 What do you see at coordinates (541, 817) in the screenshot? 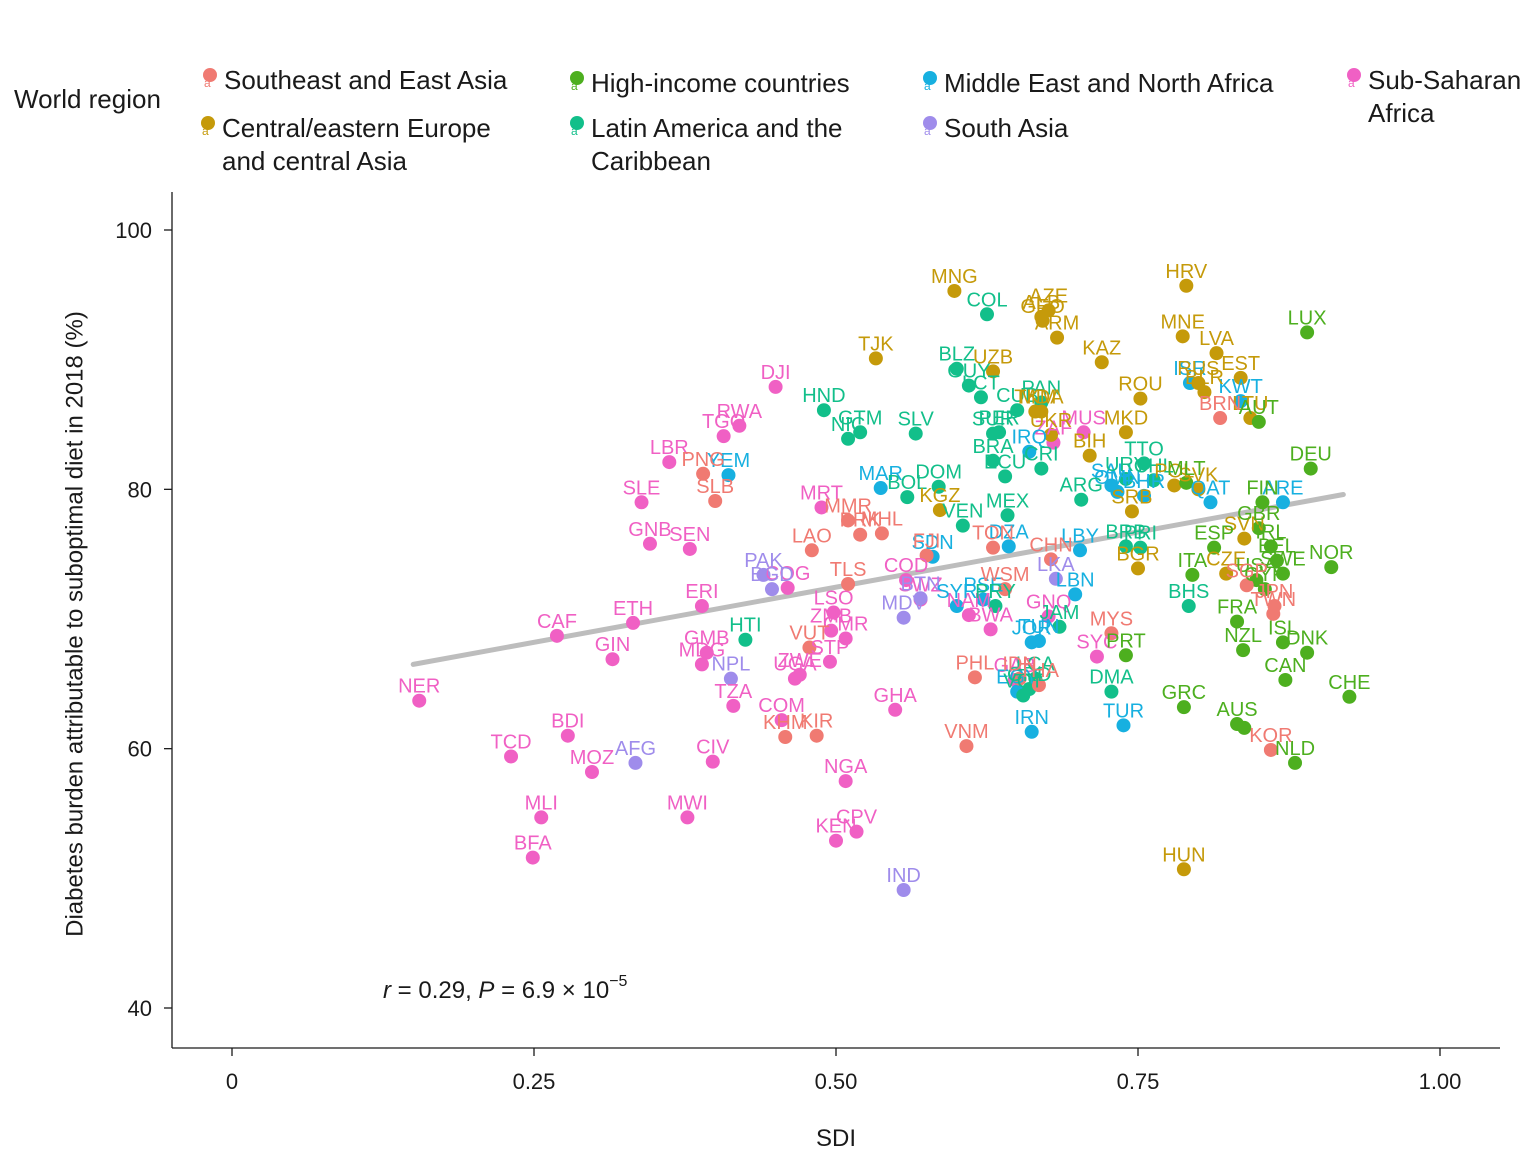
I see `point-mli` at bounding box center [541, 817].